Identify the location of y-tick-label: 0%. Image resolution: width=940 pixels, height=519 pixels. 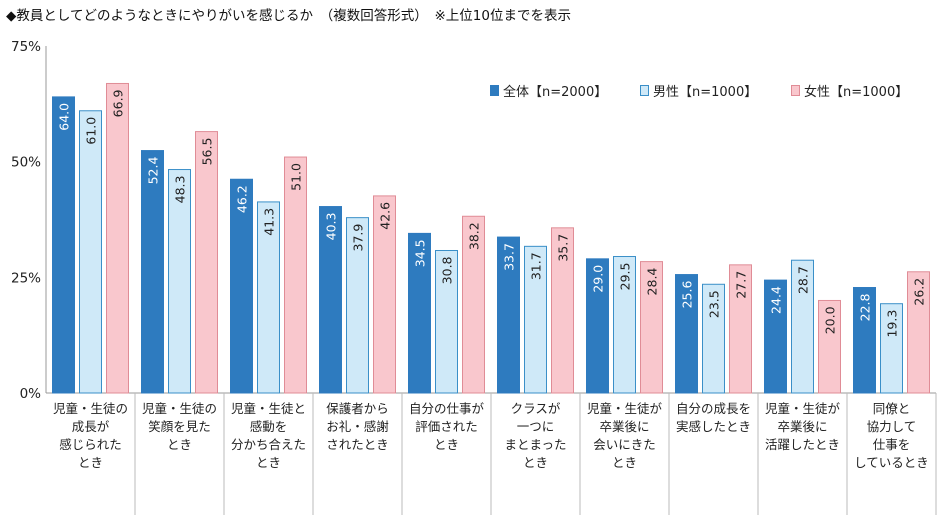
(31, 394).